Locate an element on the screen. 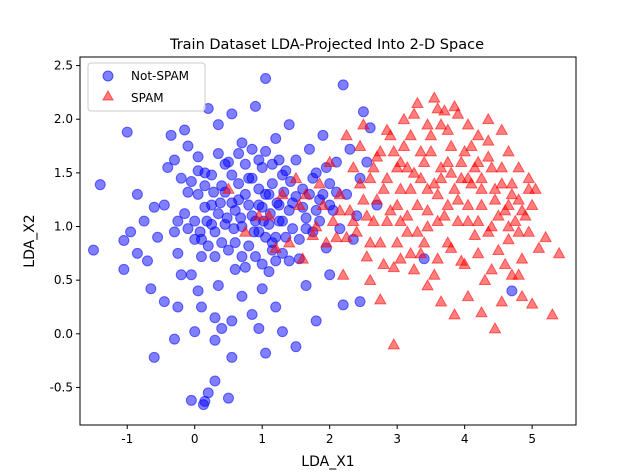 This screenshot has height=476, width=640. y-tick-label: 2.0 is located at coordinates (63, 119).